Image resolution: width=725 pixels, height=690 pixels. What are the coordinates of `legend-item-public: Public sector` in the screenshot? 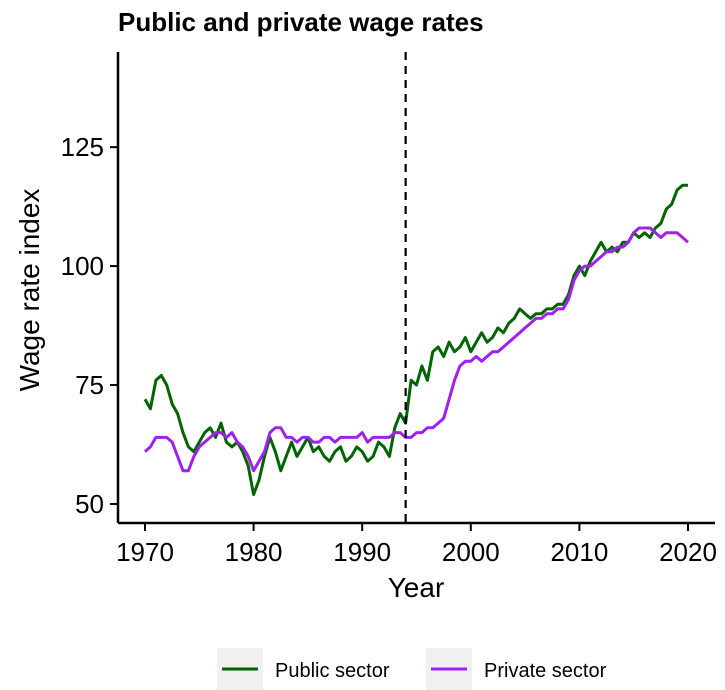 It's located at (303, 669).